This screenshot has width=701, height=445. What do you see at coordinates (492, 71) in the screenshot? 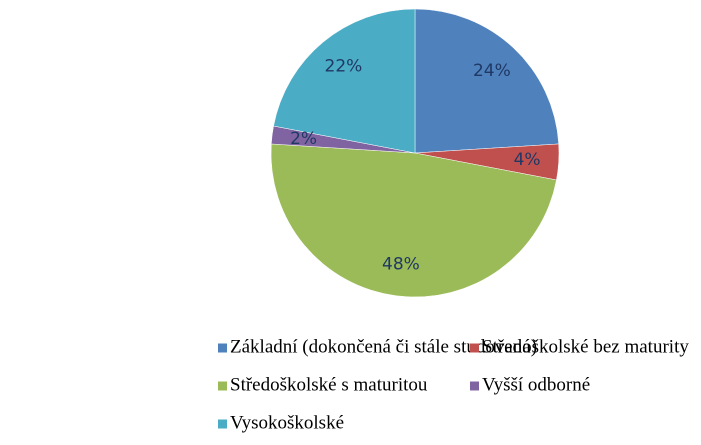
I see `data-label: 24%` at bounding box center [492, 71].